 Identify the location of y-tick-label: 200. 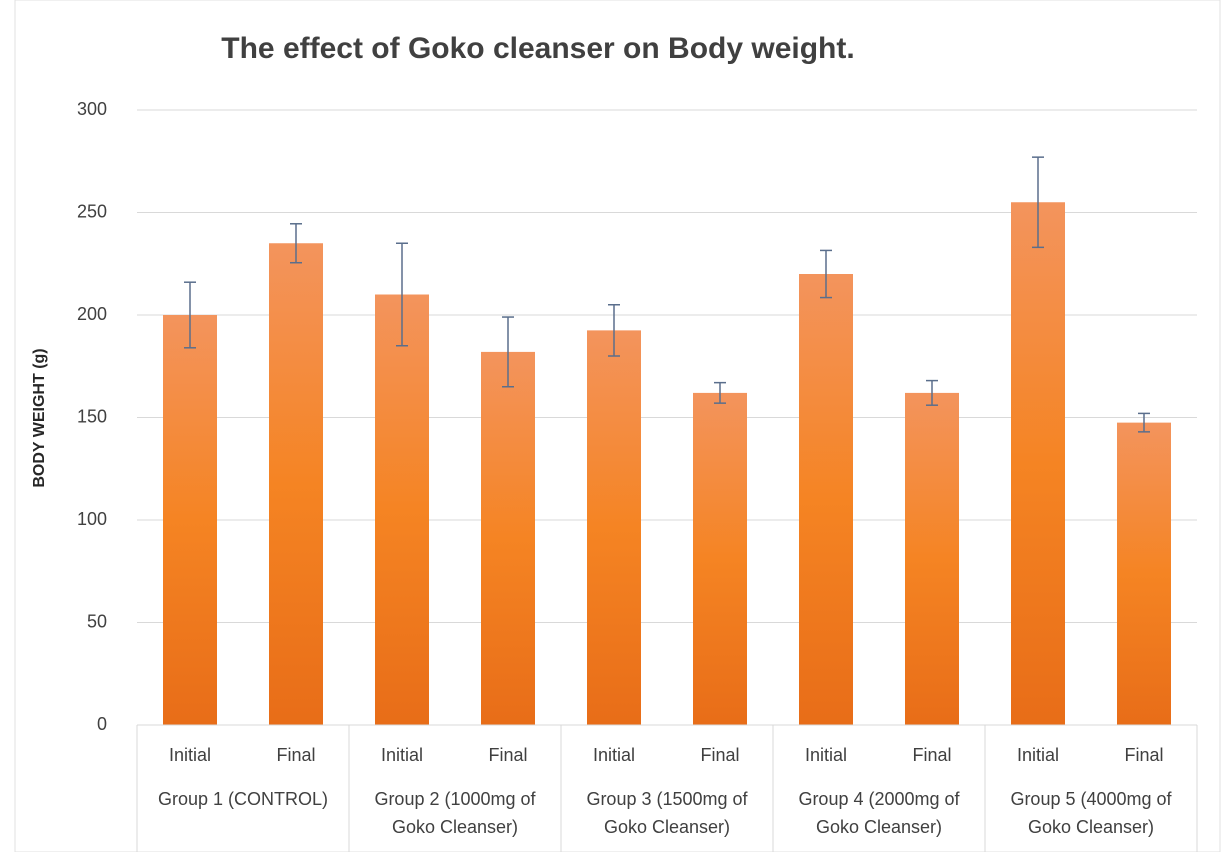
(92, 314).